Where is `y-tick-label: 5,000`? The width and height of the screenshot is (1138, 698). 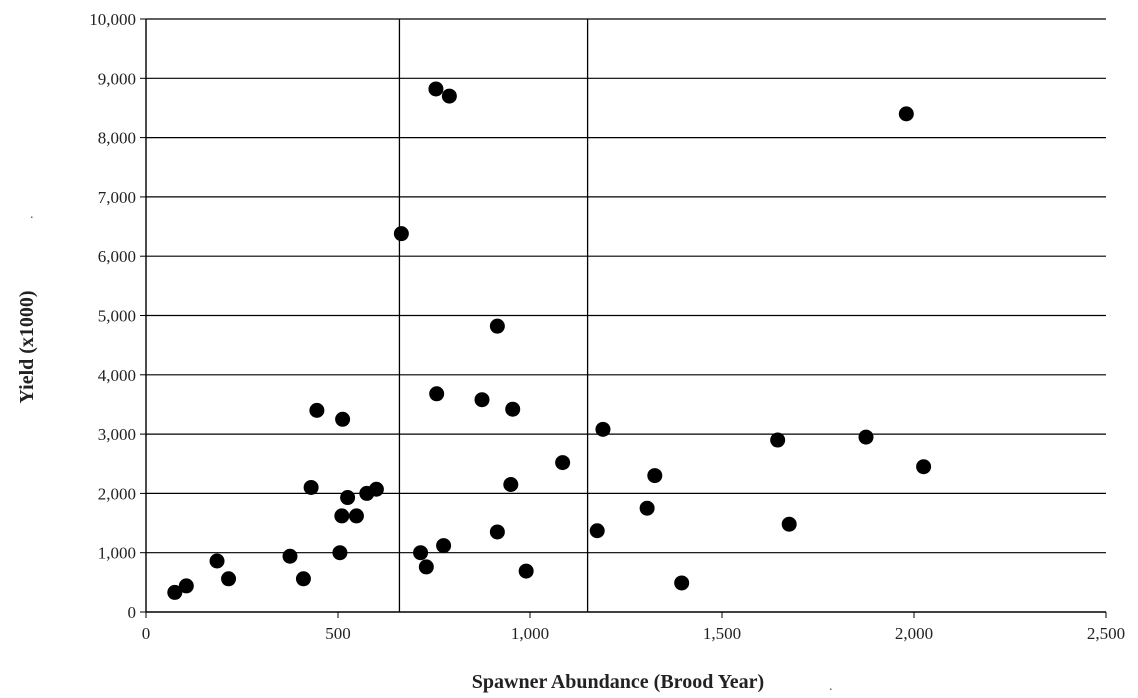
y-tick-label: 5,000 is located at coordinates (117, 316).